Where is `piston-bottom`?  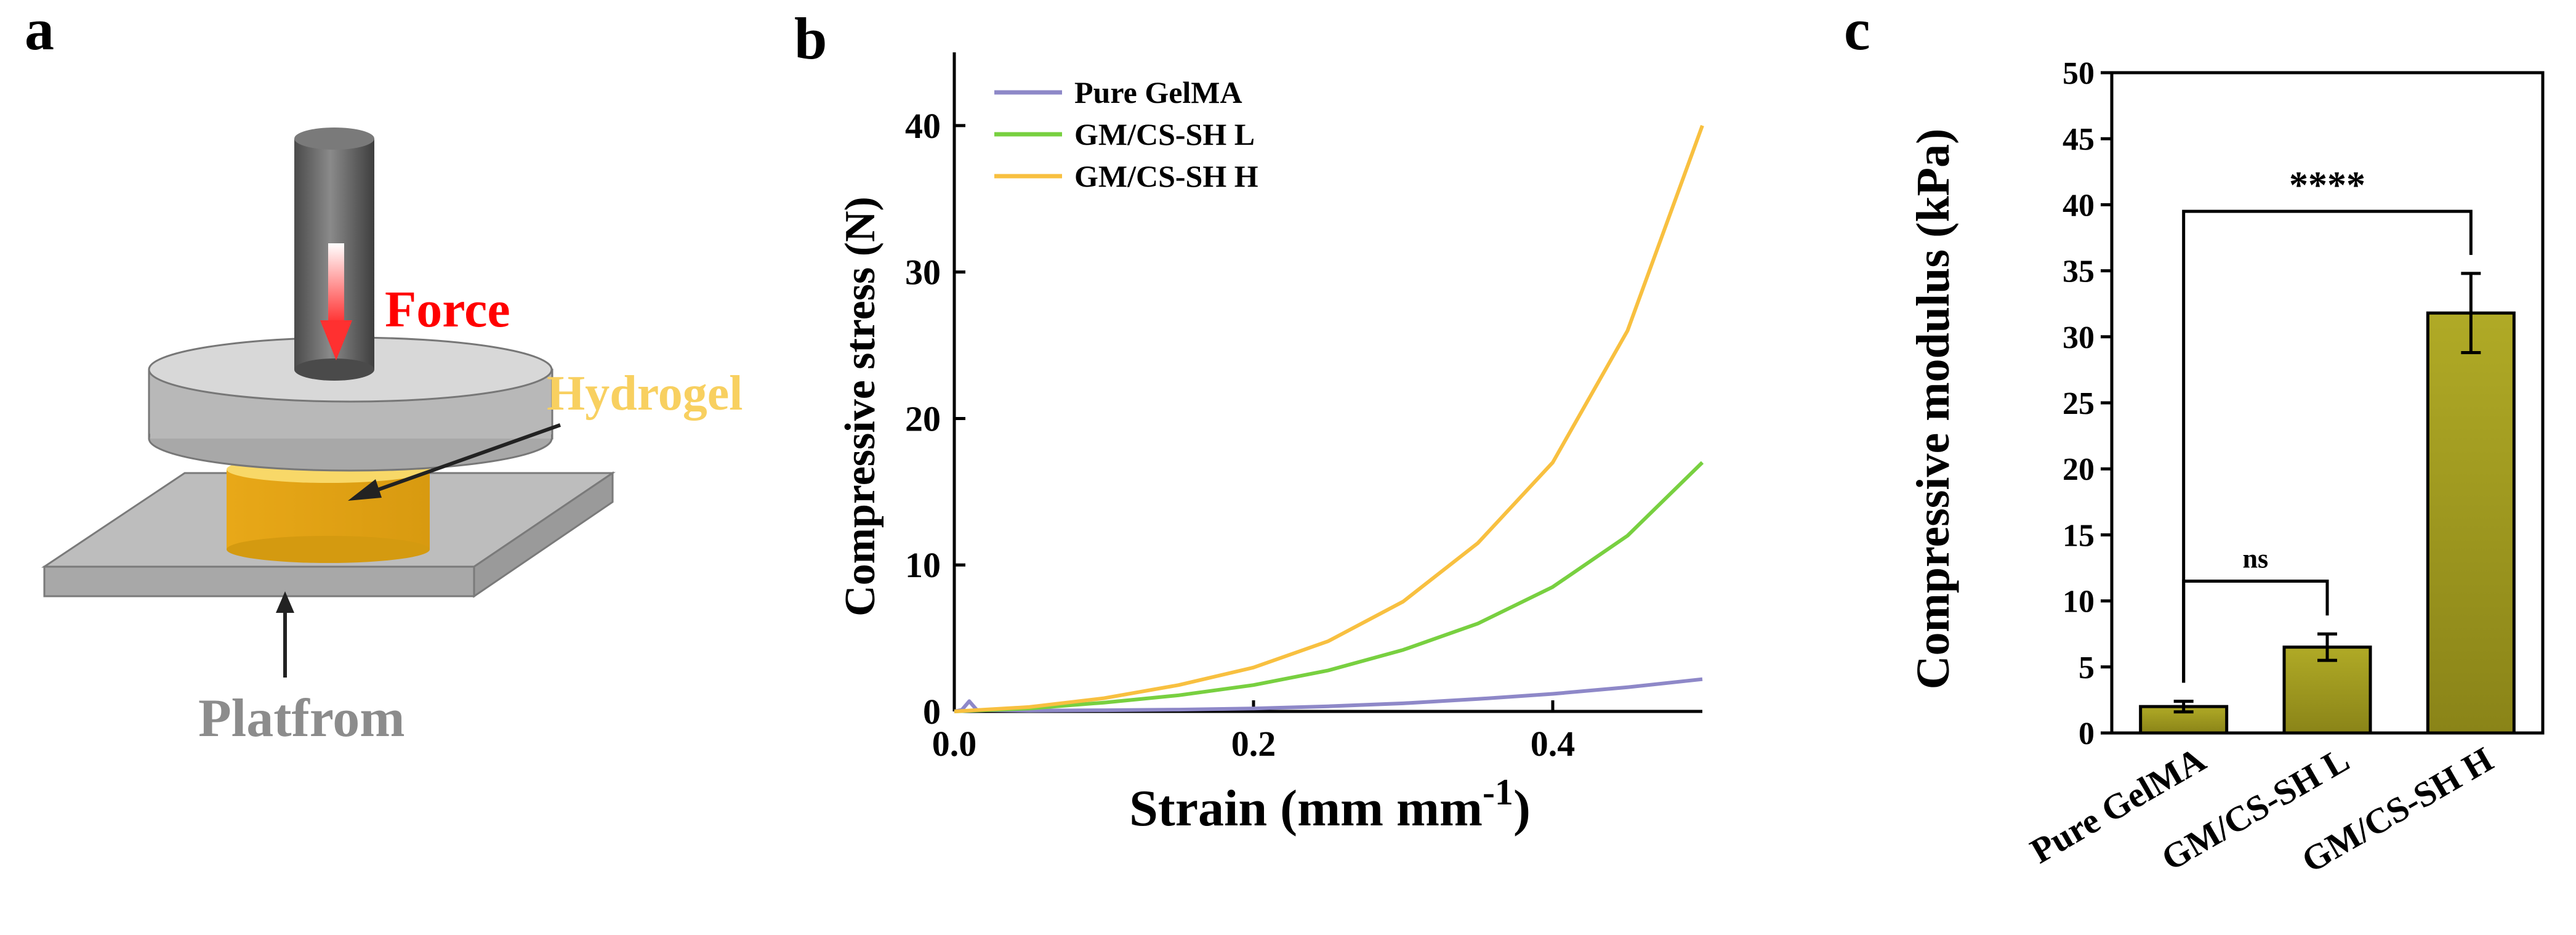
piston-bottom is located at coordinates (334, 369).